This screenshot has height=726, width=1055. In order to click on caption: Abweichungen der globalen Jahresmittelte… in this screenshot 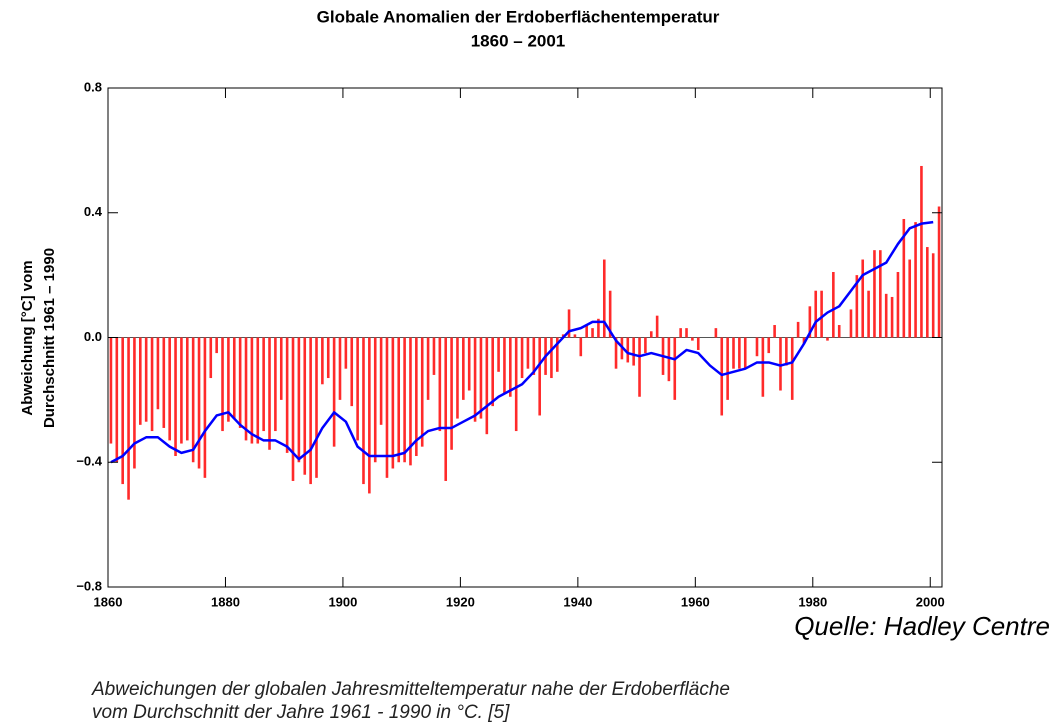, I will do `click(410, 689)`.